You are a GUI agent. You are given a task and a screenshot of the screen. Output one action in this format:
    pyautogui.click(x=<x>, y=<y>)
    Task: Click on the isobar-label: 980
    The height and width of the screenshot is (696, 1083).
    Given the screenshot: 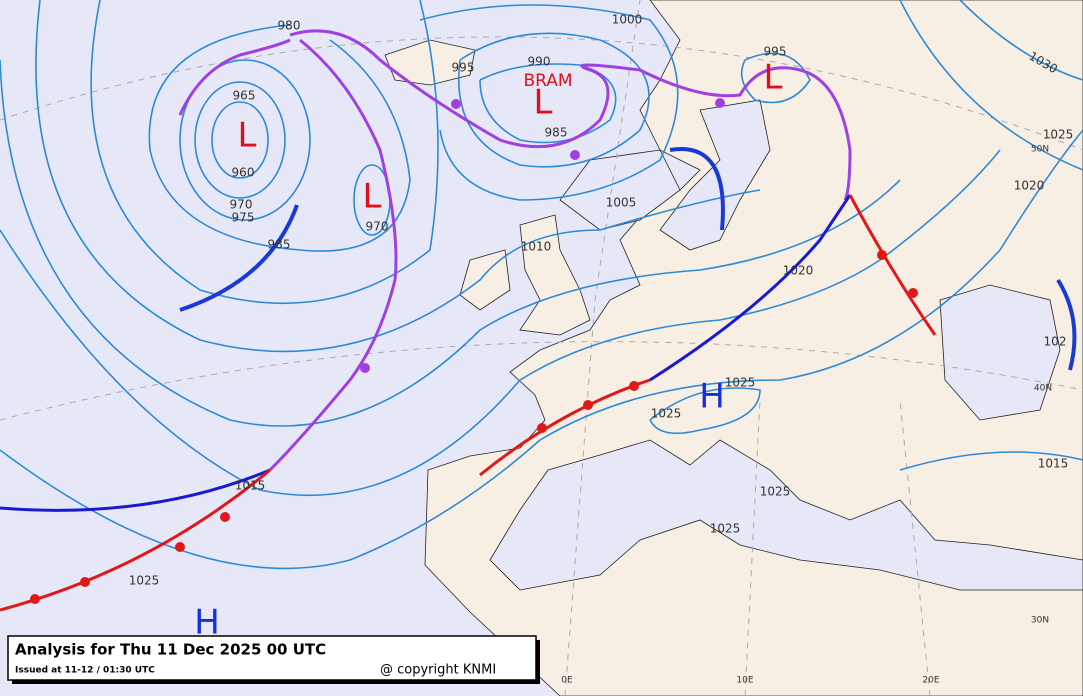 What is the action you would take?
    pyautogui.click(x=289, y=26)
    